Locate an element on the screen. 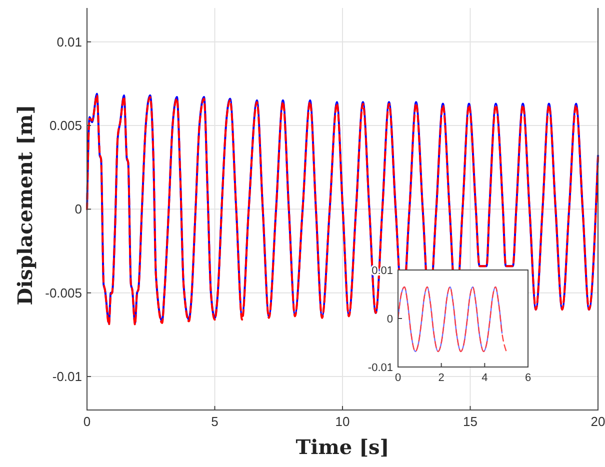  x-tick-label: 20 is located at coordinates (597, 421).